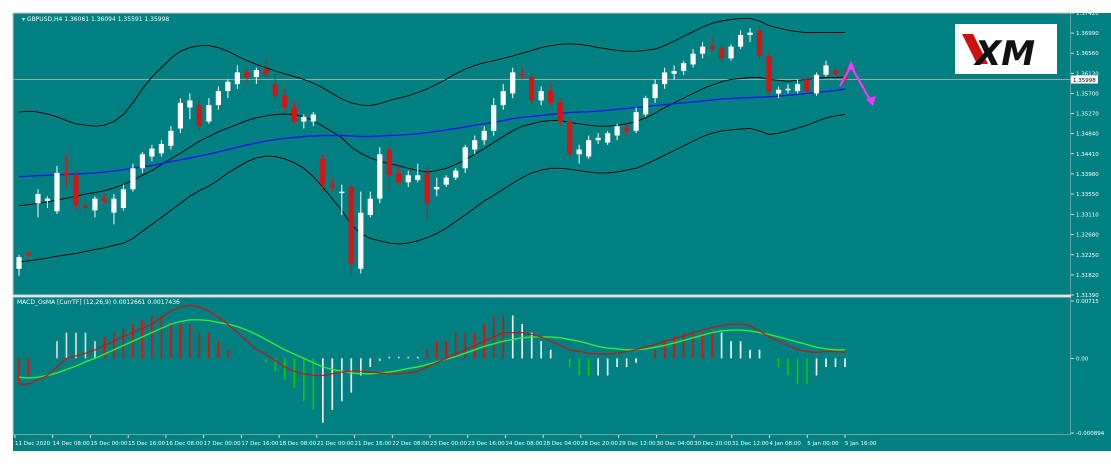 This screenshot has height=473, width=1111. What do you see at coordinates (486, 444) in the screenshot?
I see `time-tick-label: 23 Dec 16:00` at bounding box center [486, 444].